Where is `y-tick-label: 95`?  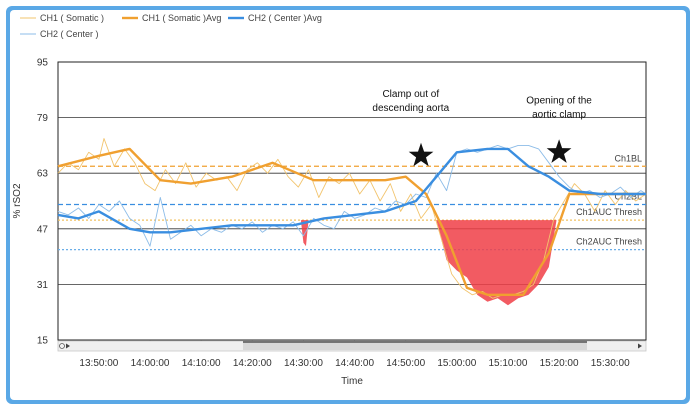
y-tick-label: 95 is located at coordinates (43, 63).